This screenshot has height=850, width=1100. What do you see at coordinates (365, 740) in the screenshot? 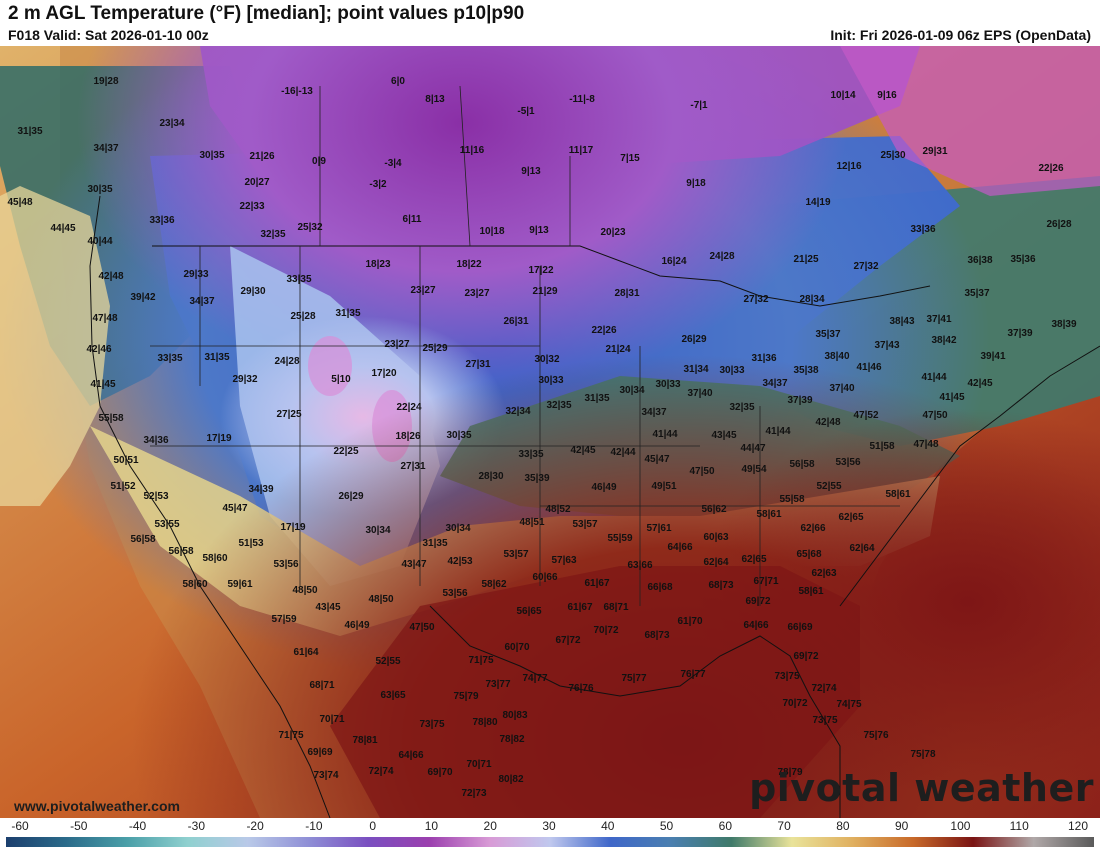
I see `point-value: 78|81` at bounding box center [365, 740].